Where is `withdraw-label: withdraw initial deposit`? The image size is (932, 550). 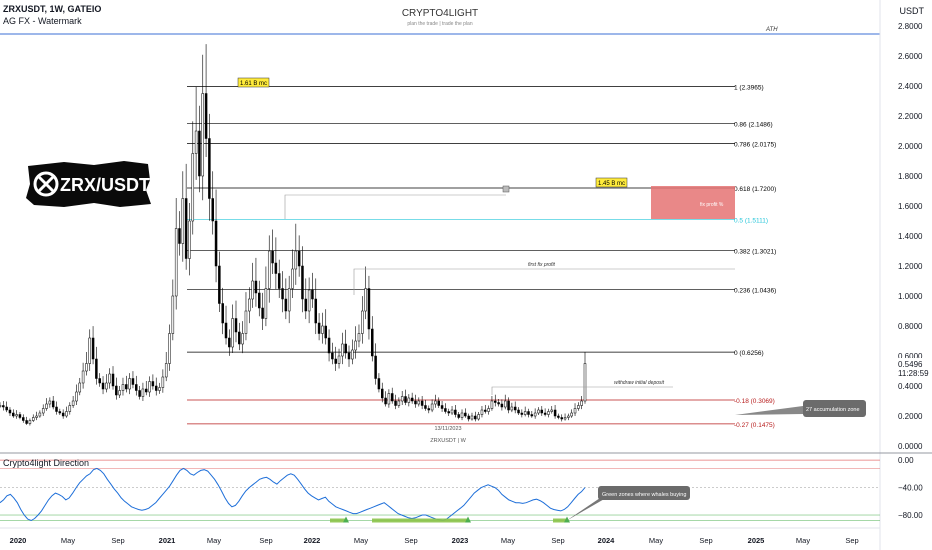 withdraw-label: withdraw initial deposit is located at coordinates (639, 383).